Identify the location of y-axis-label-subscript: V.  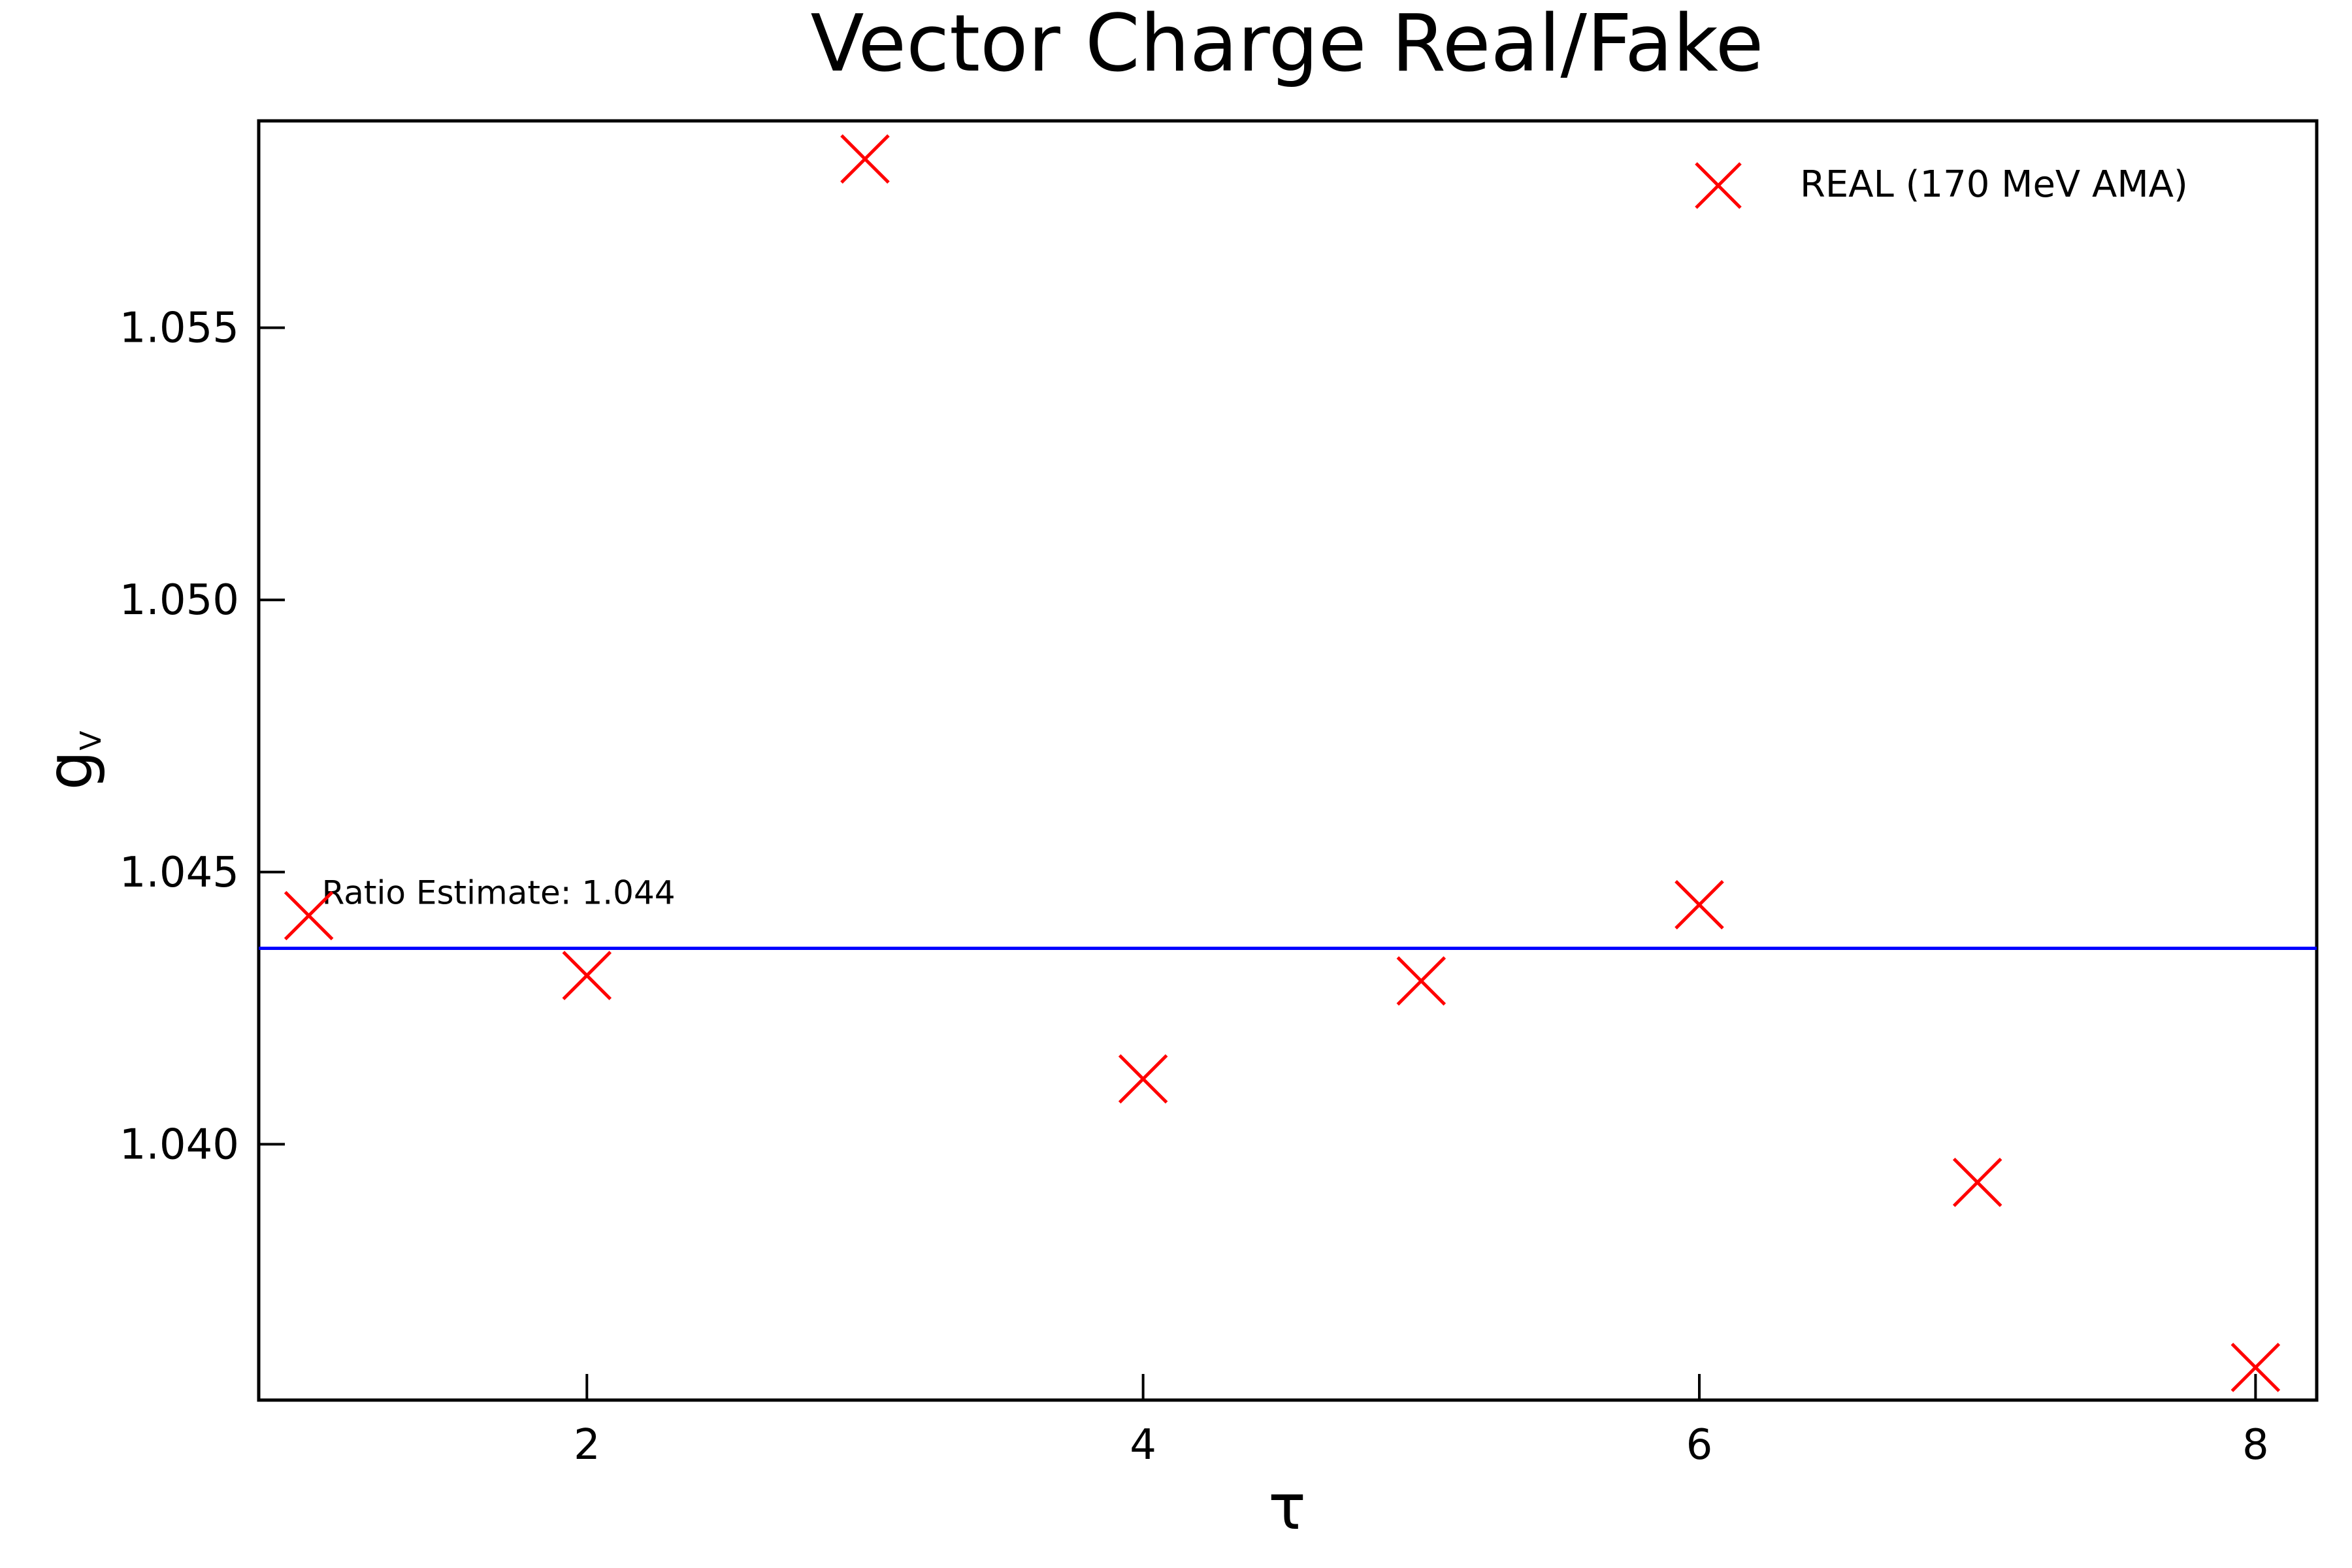
(91, 740).